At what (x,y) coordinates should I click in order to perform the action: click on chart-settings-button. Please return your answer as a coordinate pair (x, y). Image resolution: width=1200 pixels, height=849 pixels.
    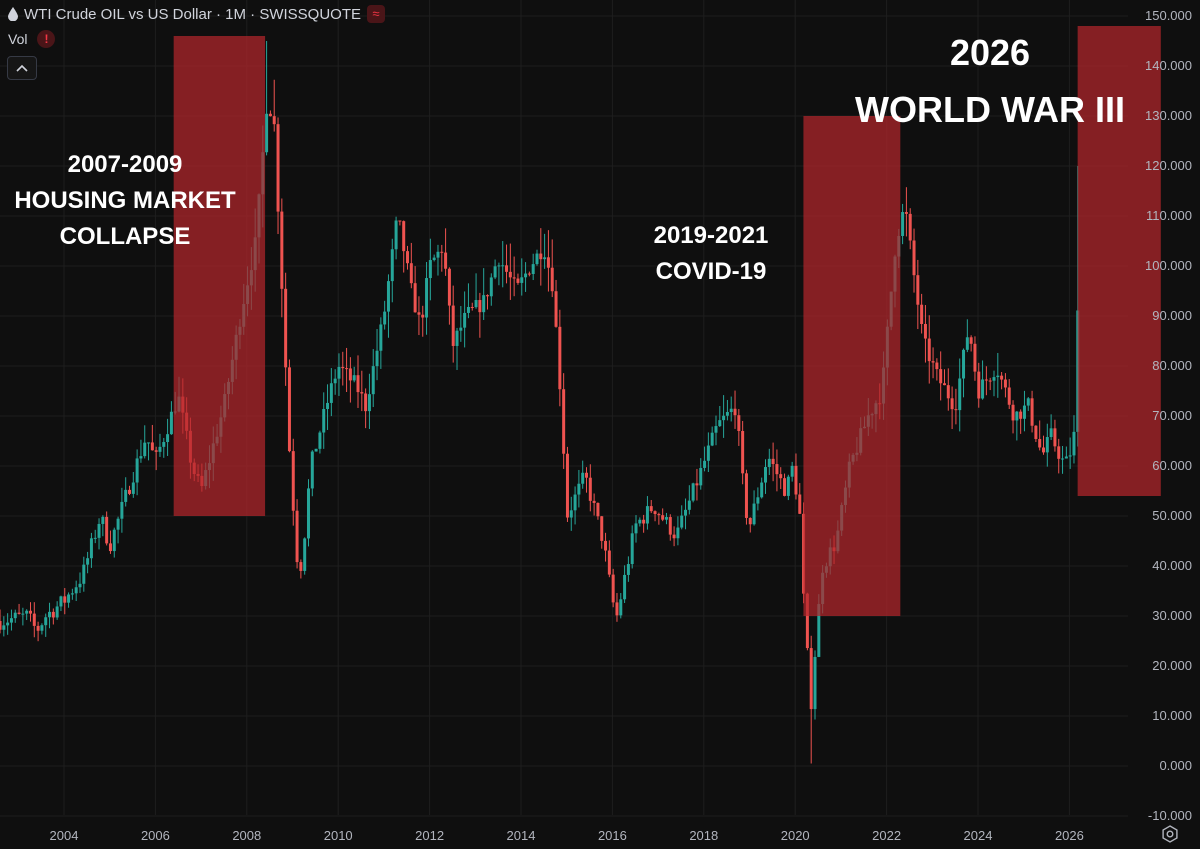
    Looking at the image, I should click on (1170, 834).